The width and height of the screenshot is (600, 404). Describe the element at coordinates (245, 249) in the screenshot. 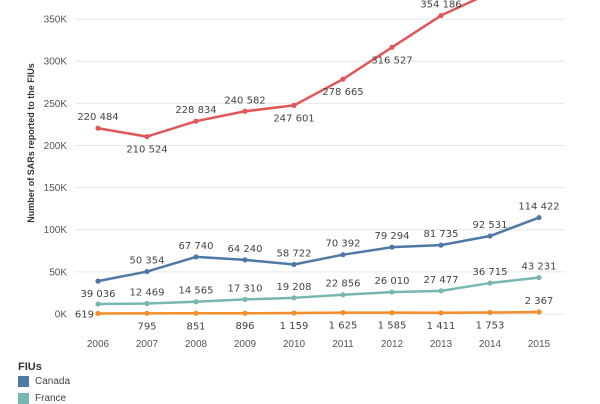

I see `data-label-canada: 64 240` at that location.